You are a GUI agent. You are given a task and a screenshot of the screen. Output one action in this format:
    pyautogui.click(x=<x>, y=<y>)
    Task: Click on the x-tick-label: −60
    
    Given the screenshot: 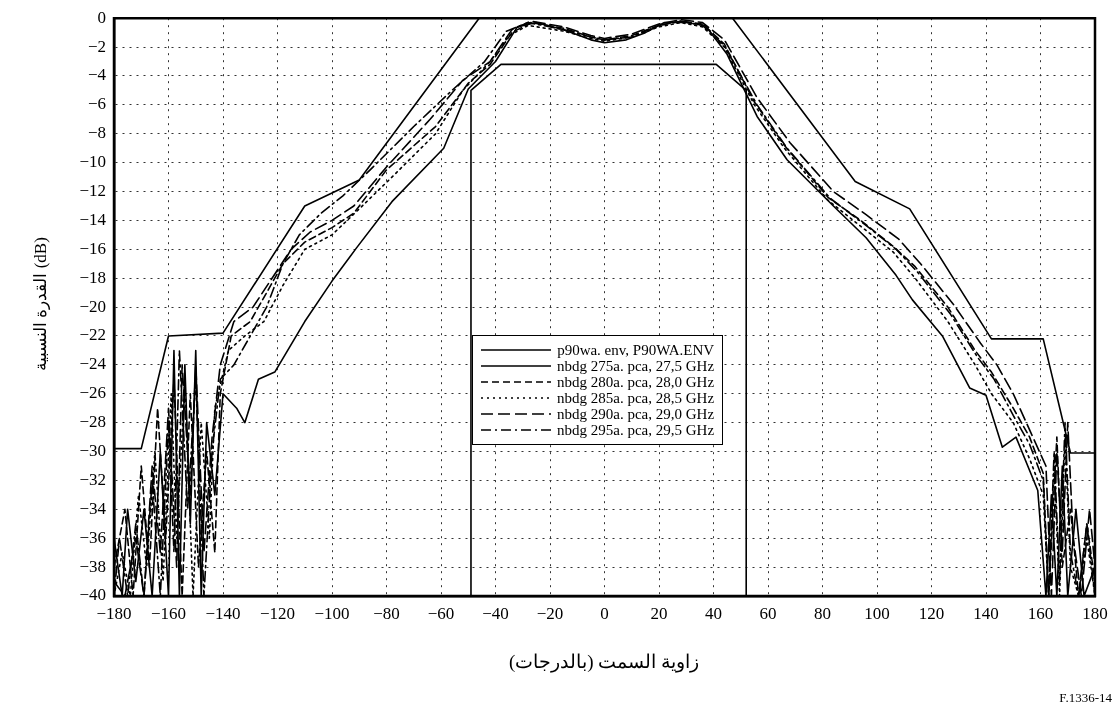 What is the action you would take?
    pyautogui.click(x=441, y=613)
    